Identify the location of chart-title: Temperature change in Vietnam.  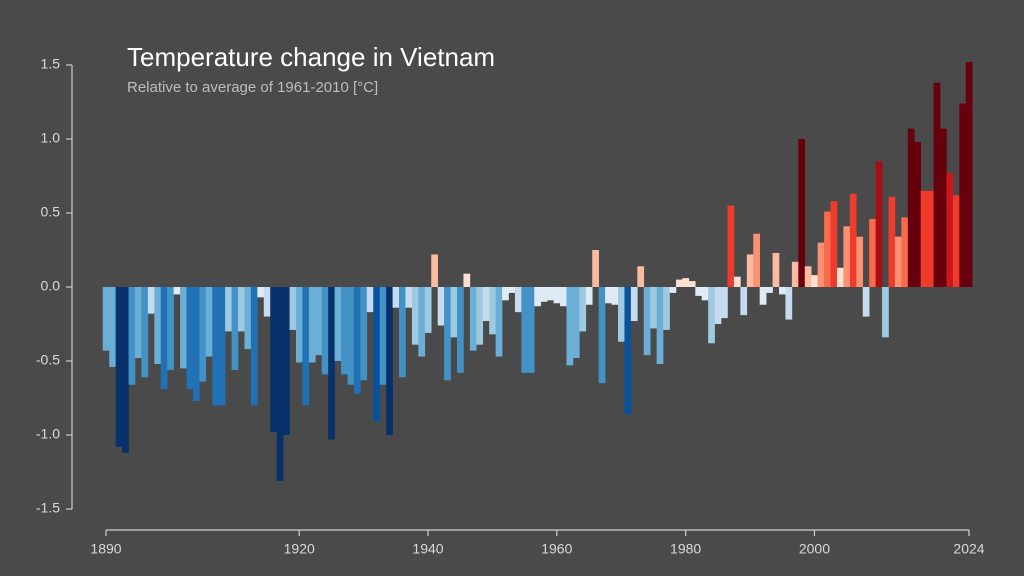
(311, 57).